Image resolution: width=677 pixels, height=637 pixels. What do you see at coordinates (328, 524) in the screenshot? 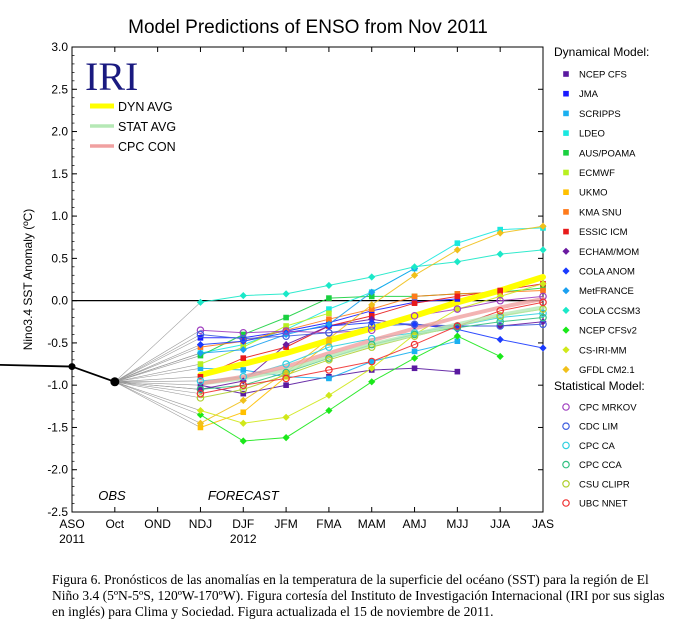
I see `x-tick-label: FMA` at bounding box center [328, 524].